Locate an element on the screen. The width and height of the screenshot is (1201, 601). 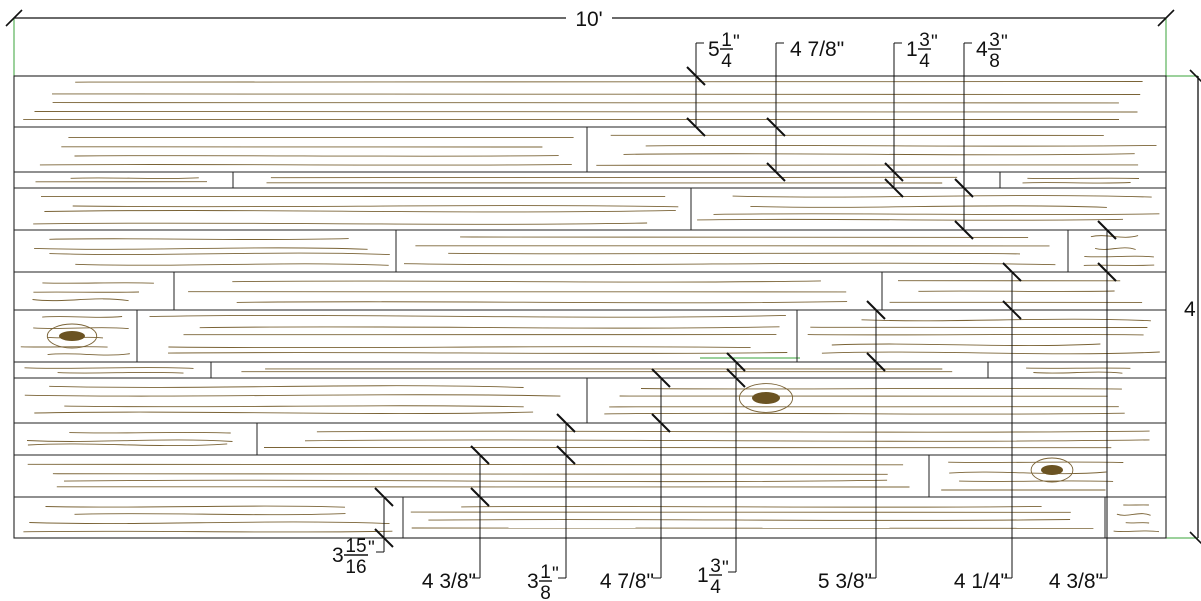
fraction-whole: 4 is located at coordinates (982, 49).